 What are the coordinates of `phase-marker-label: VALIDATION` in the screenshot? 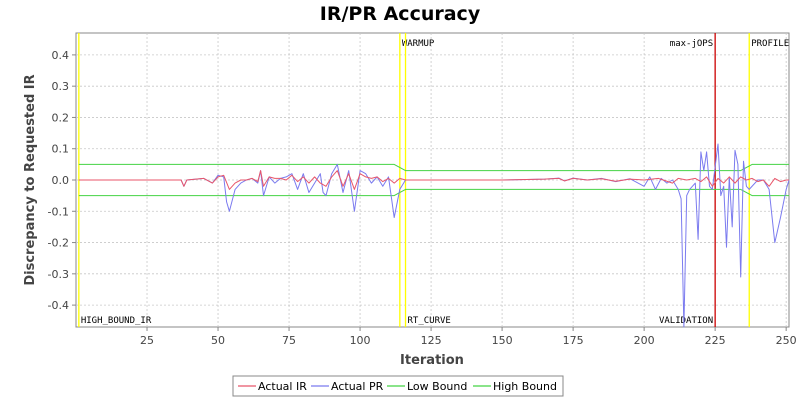 It's located at (686, 321).